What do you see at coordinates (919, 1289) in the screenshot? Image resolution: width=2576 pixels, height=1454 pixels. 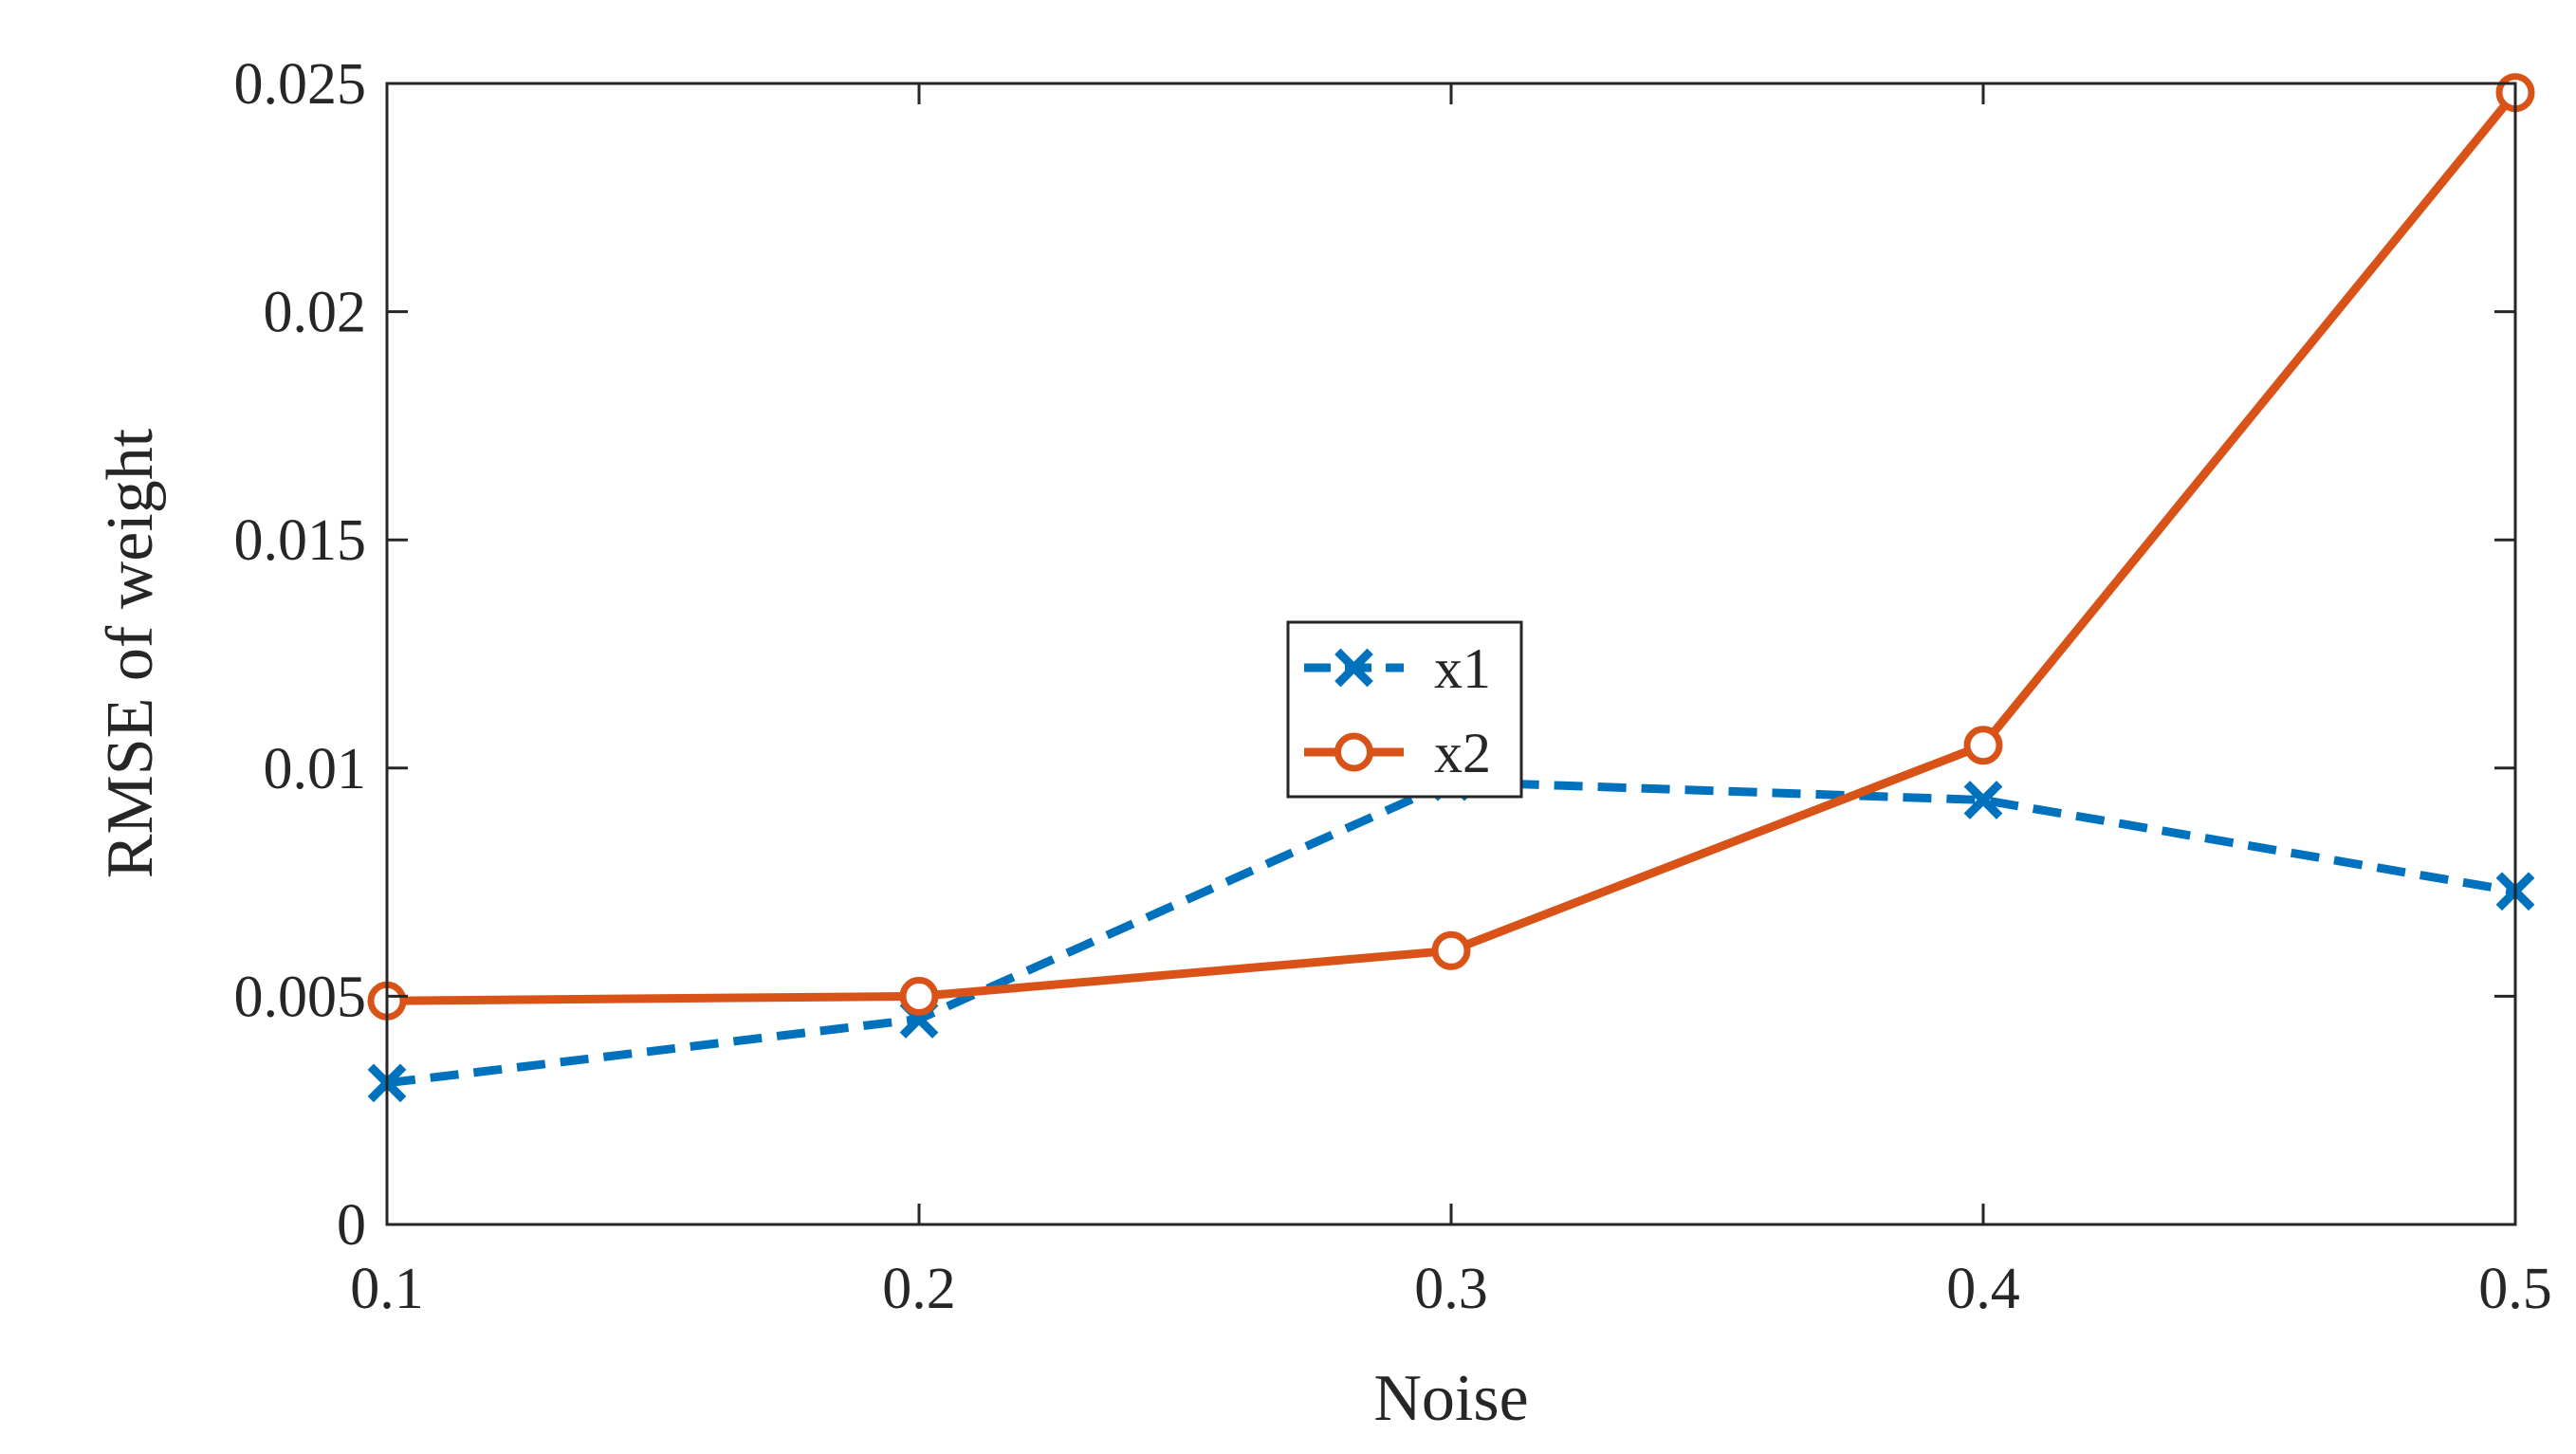 I see `x-tick-label: 0.2` at bounding box center [919, 1289].